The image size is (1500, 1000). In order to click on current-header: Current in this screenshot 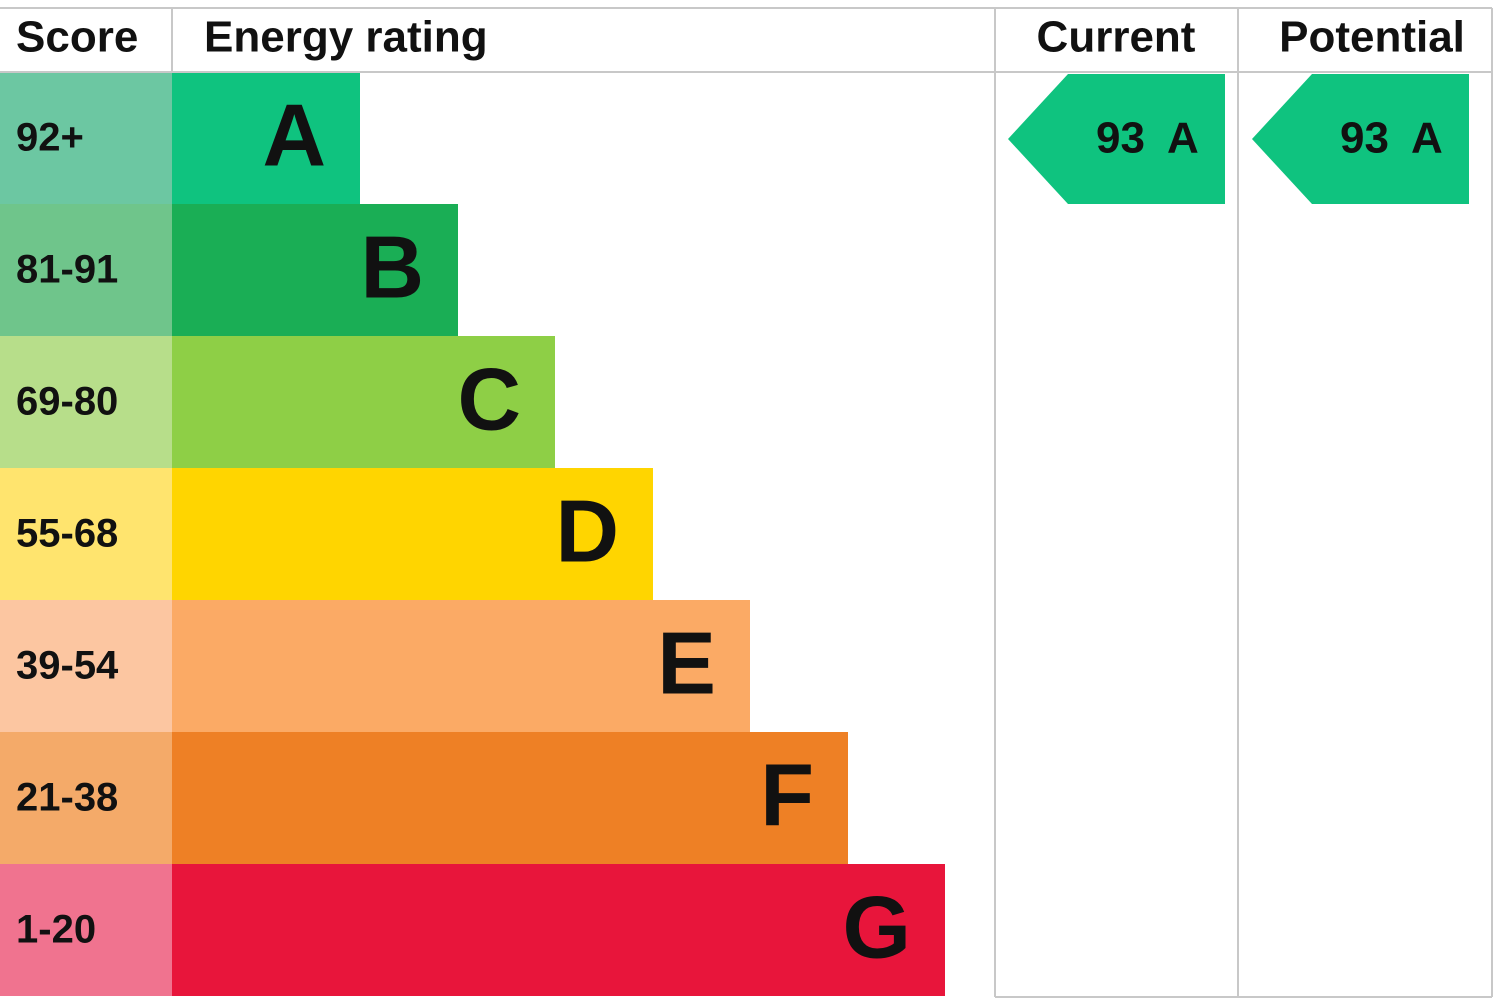, I will do `click(1116, 37)`.